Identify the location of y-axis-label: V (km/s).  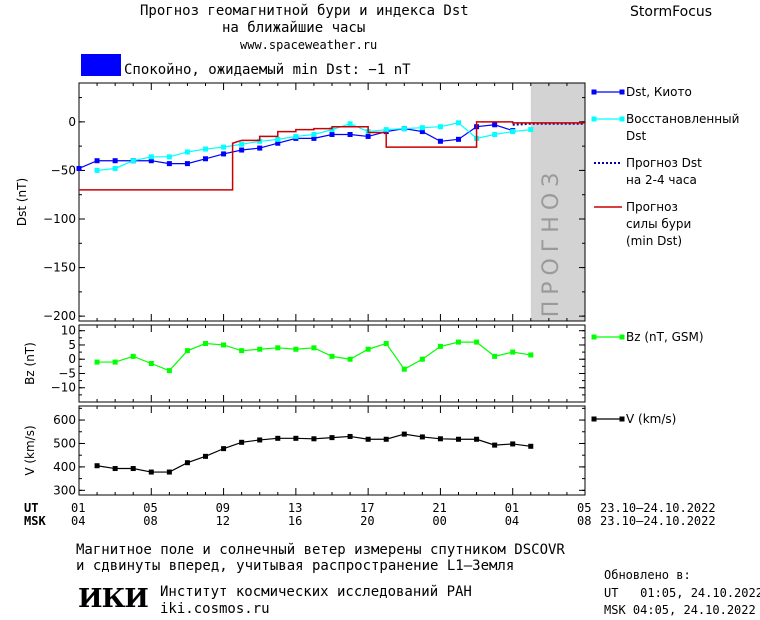
(30, 450).